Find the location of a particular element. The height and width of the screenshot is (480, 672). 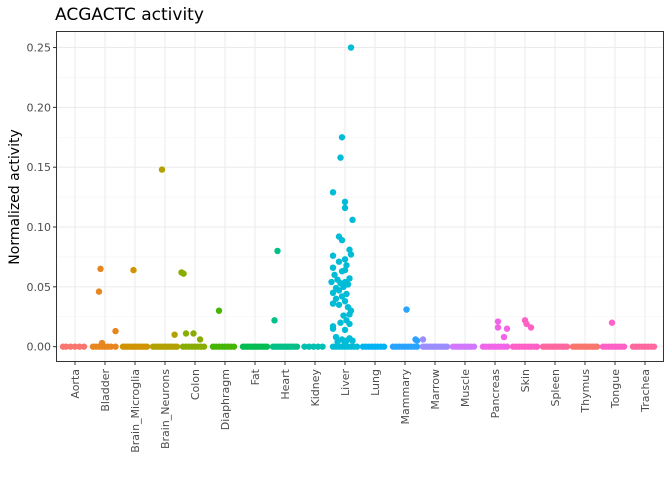

x-tick-label: Spleen is located at coordinates (555, 388).